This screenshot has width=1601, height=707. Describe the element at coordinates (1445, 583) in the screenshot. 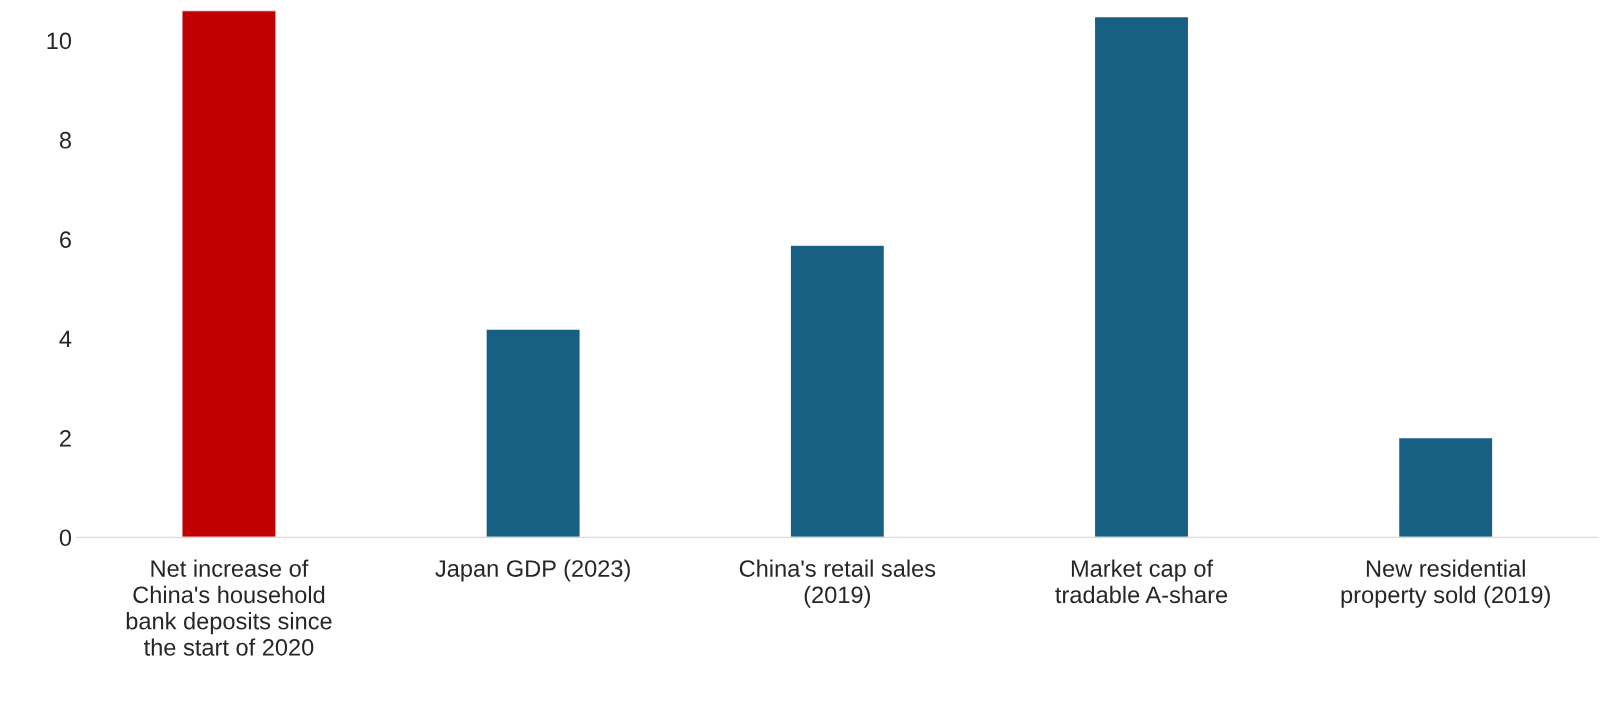

I see `x-tick-label: New residential property sold (2019)` at that location.